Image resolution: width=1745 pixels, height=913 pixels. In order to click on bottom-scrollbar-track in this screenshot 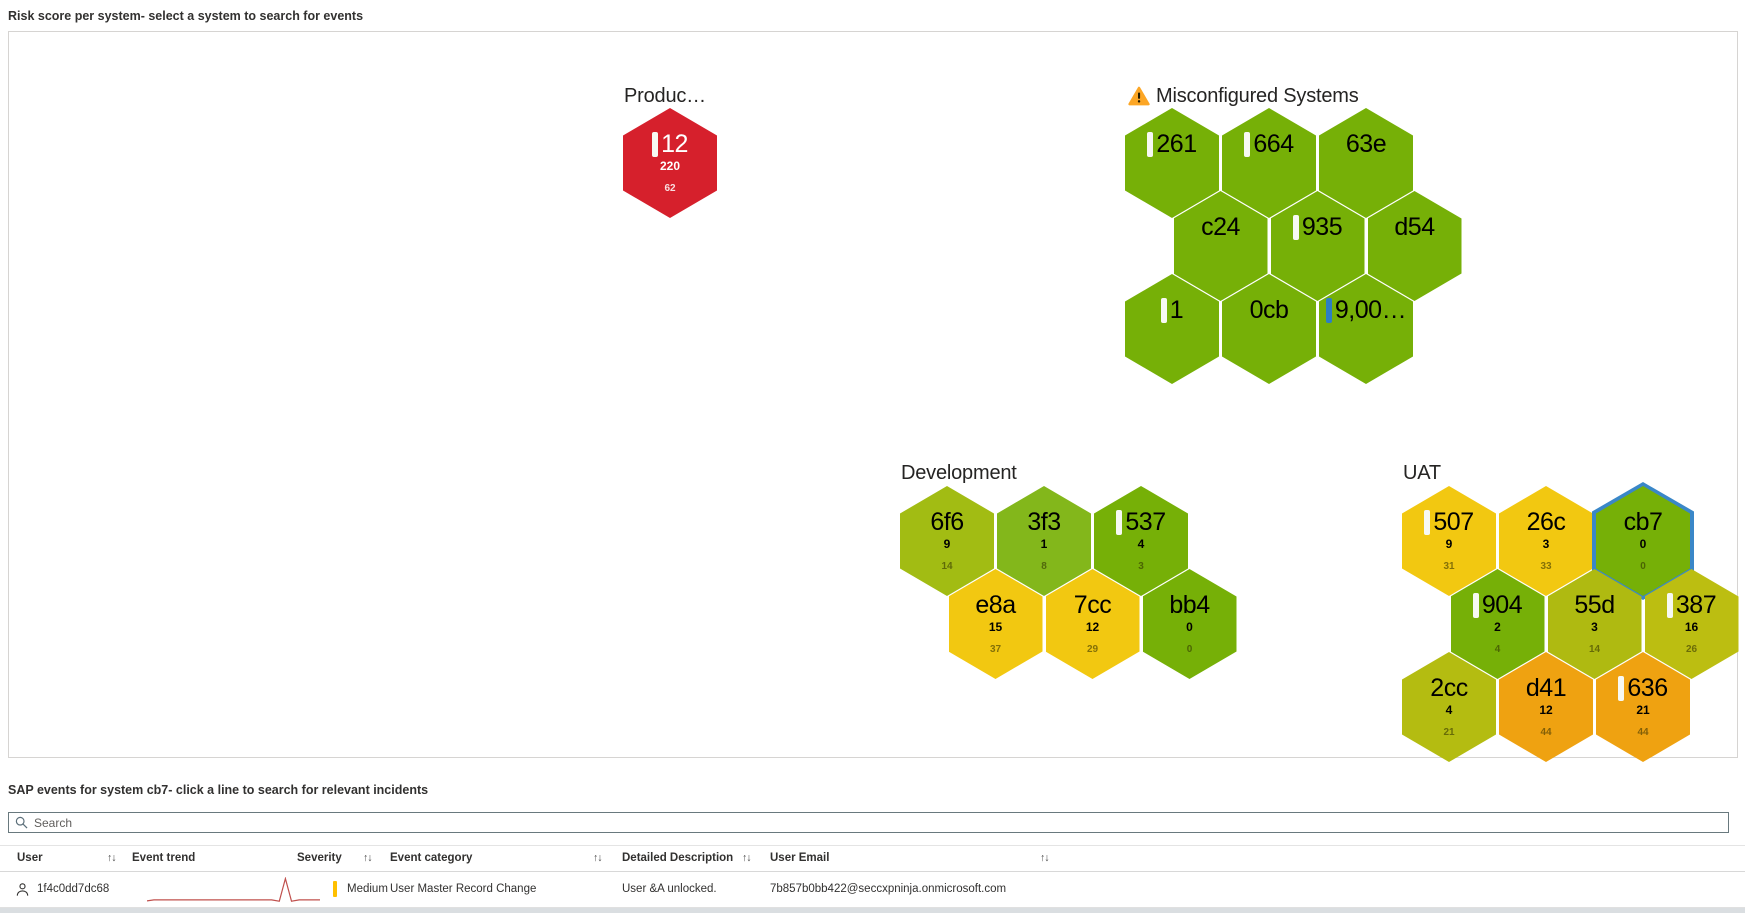, I will do `click(872, 910)`.